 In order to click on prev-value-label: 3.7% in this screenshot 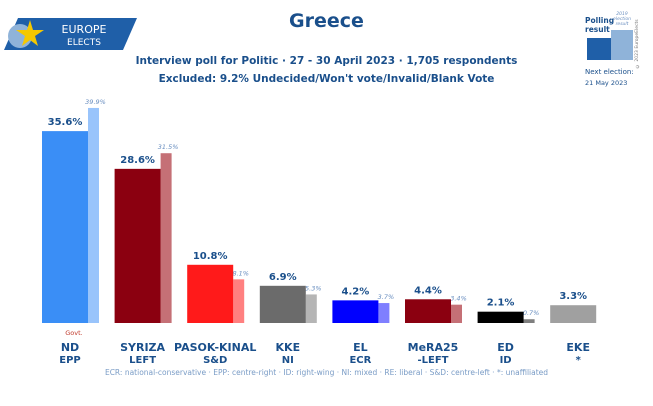, I will do `click(386, 297)`.